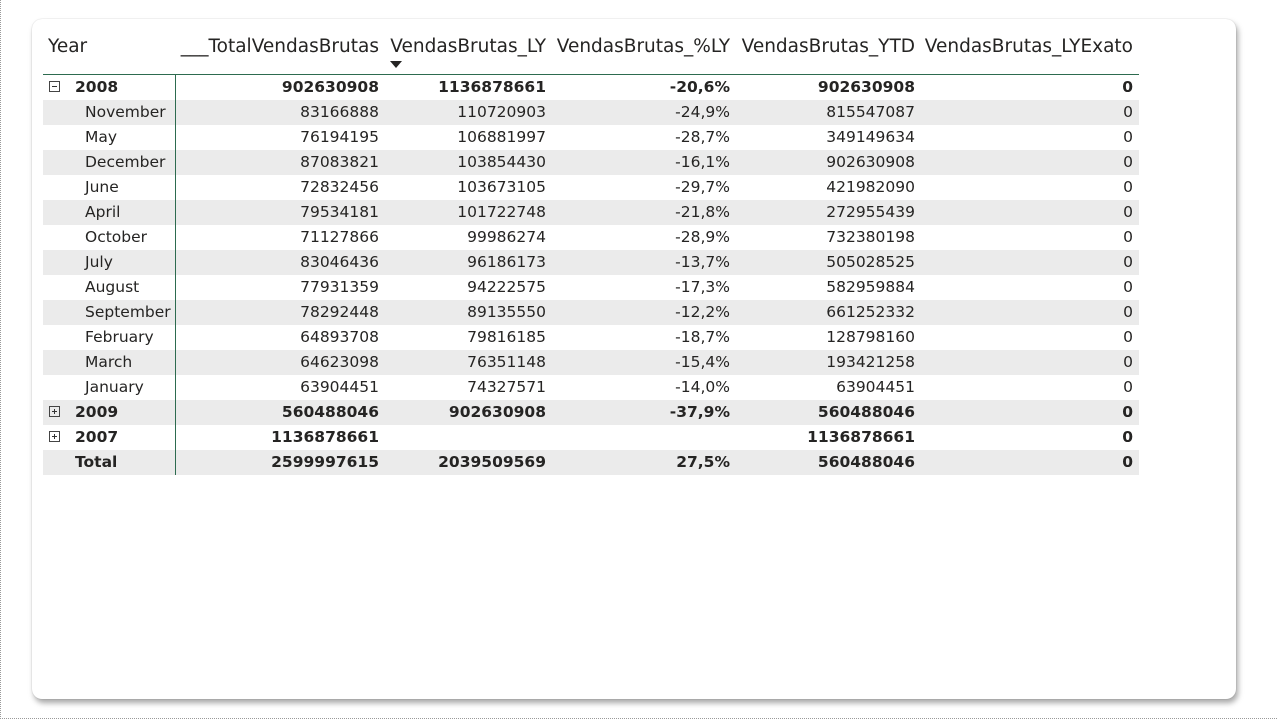 The image size is (1278, 720). I want to click on cell-vendas-brutas-ytd: 349149634, so click(870, 137).